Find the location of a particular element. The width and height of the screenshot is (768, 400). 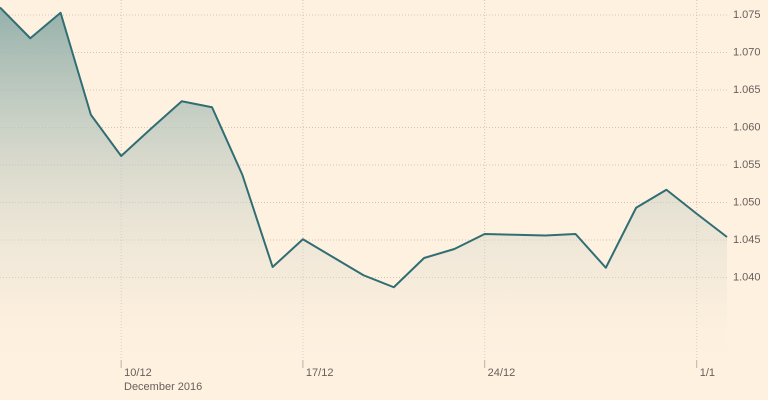

y-tick-label: 1.070 is located at coordinates (747, 52).